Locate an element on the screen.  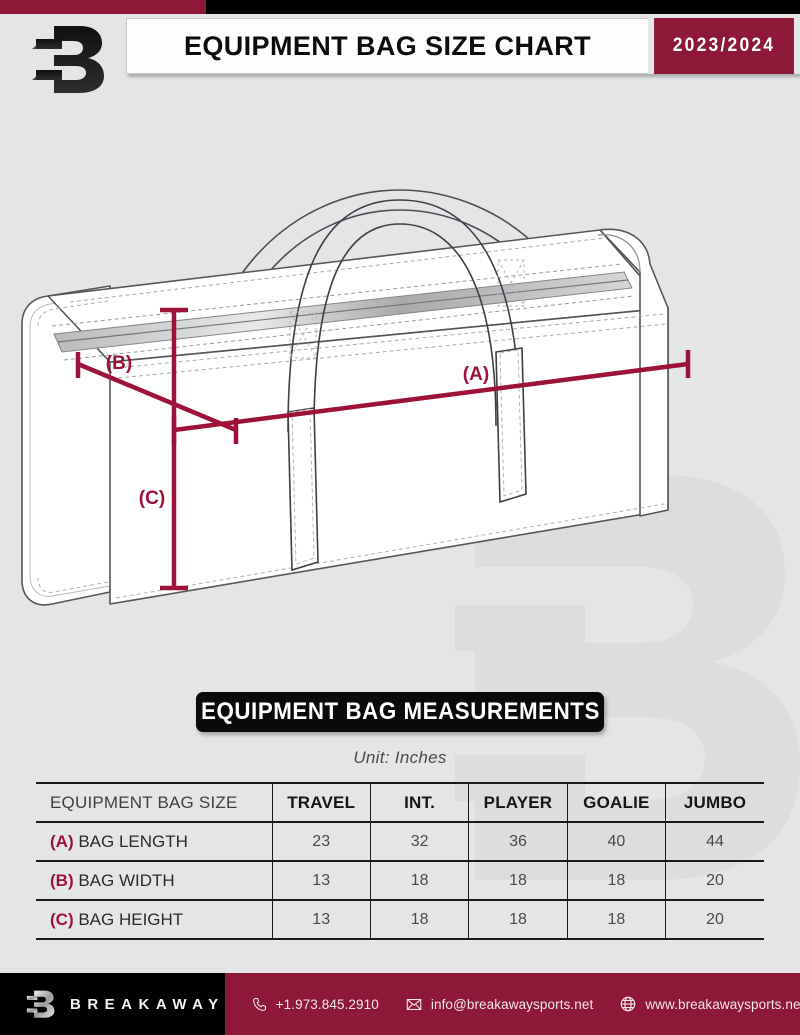
cell-height-int: 18 is located at coordinates (419, 919).